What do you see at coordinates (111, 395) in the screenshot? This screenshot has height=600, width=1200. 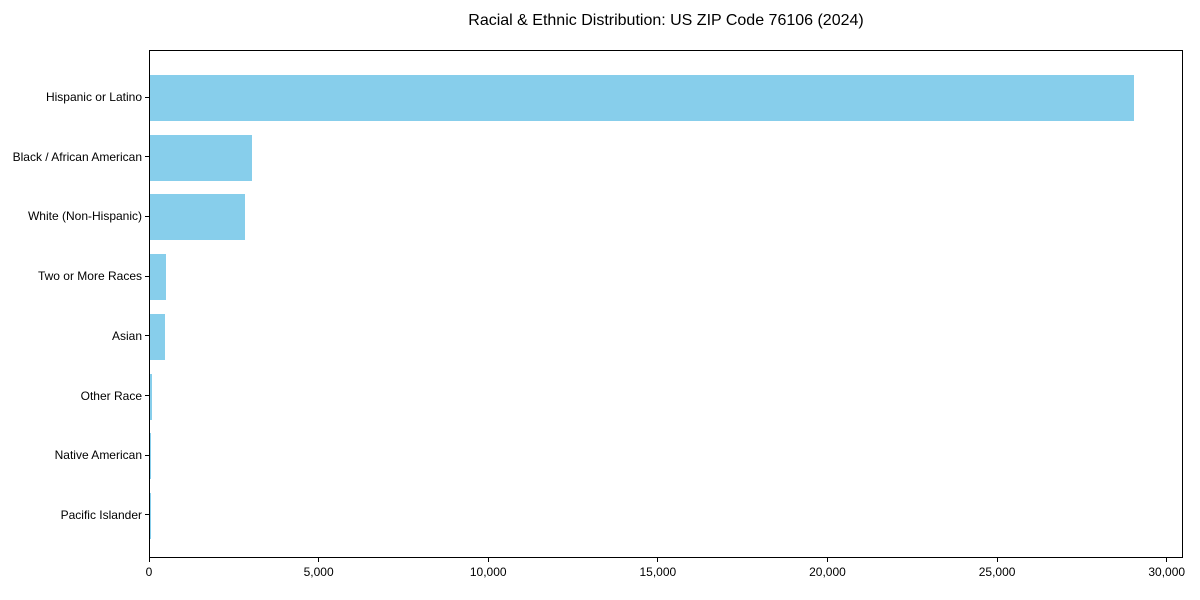 I see `y-tick-label-other-race: Other Race` at bounding box center [111, 395].